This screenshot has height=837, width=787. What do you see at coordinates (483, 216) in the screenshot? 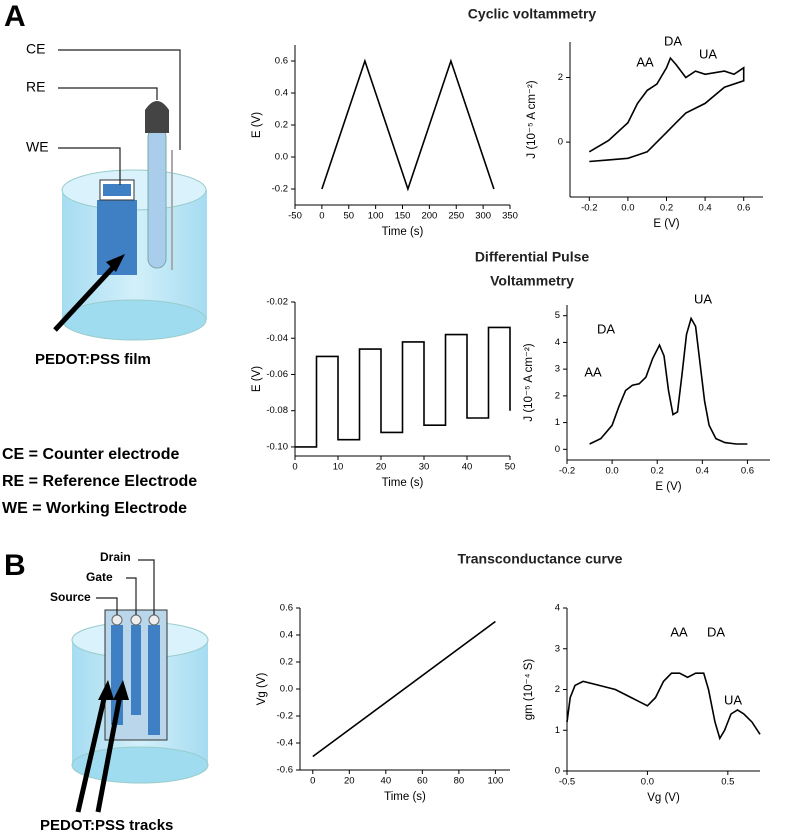
I see `x-tick-label: 300` at bounding box center [483, 216].